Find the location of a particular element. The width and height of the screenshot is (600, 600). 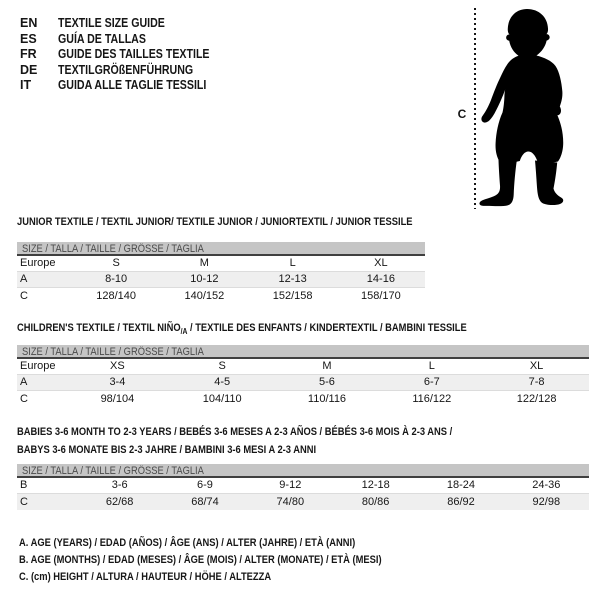

baby-silhouette-icon is located at coordinates (521, 108).